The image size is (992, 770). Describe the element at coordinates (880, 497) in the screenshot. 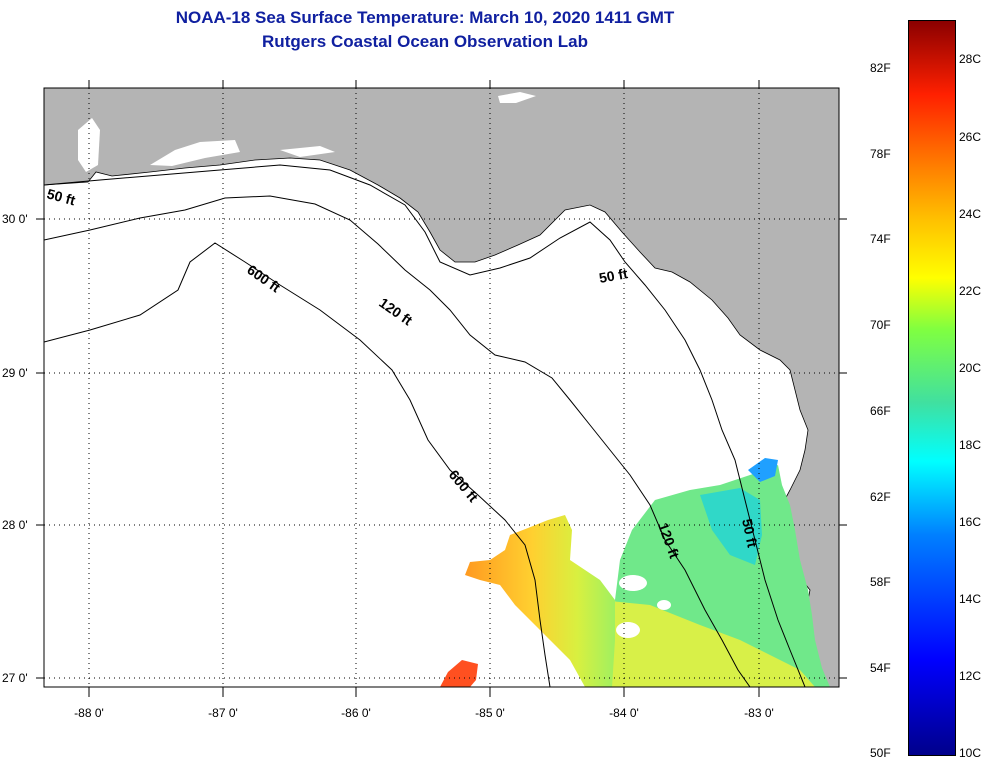

I see `colorbar-f-label: 62F` at that location.